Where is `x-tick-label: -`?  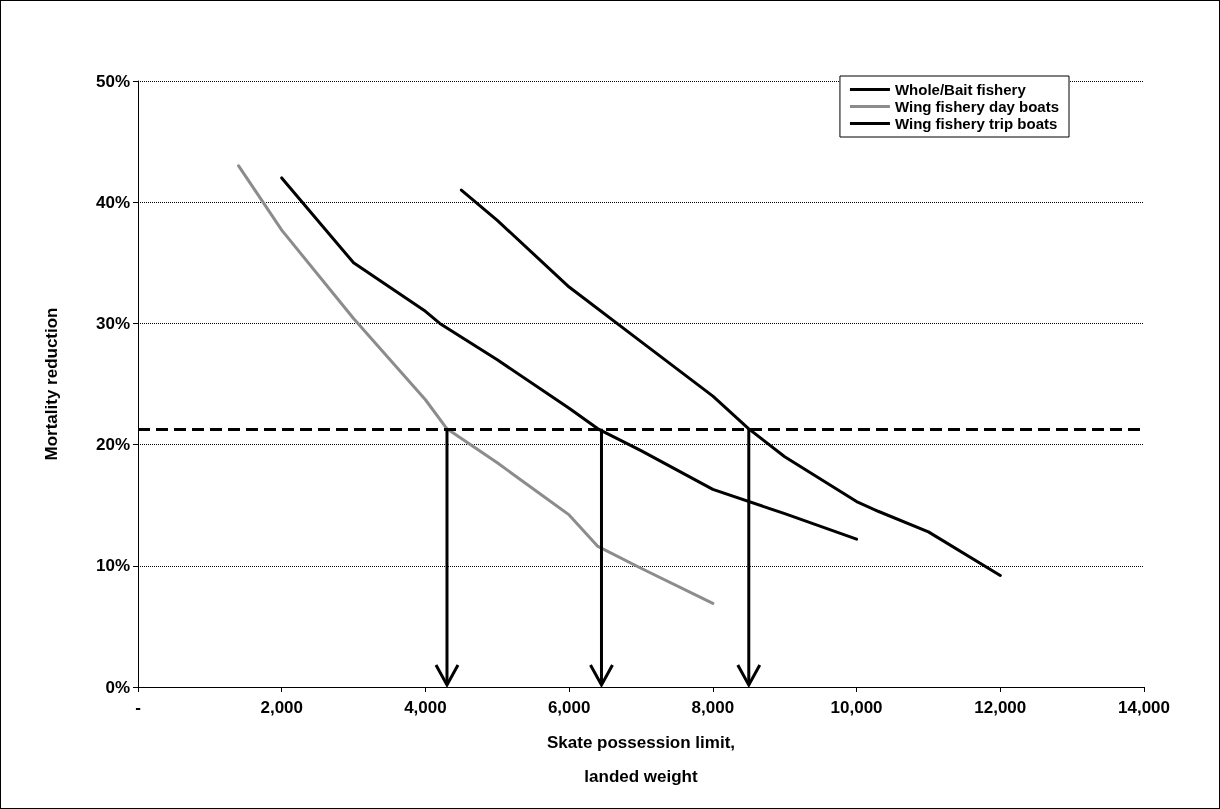
x-tick-label: - is located at coordinates (138, 707).